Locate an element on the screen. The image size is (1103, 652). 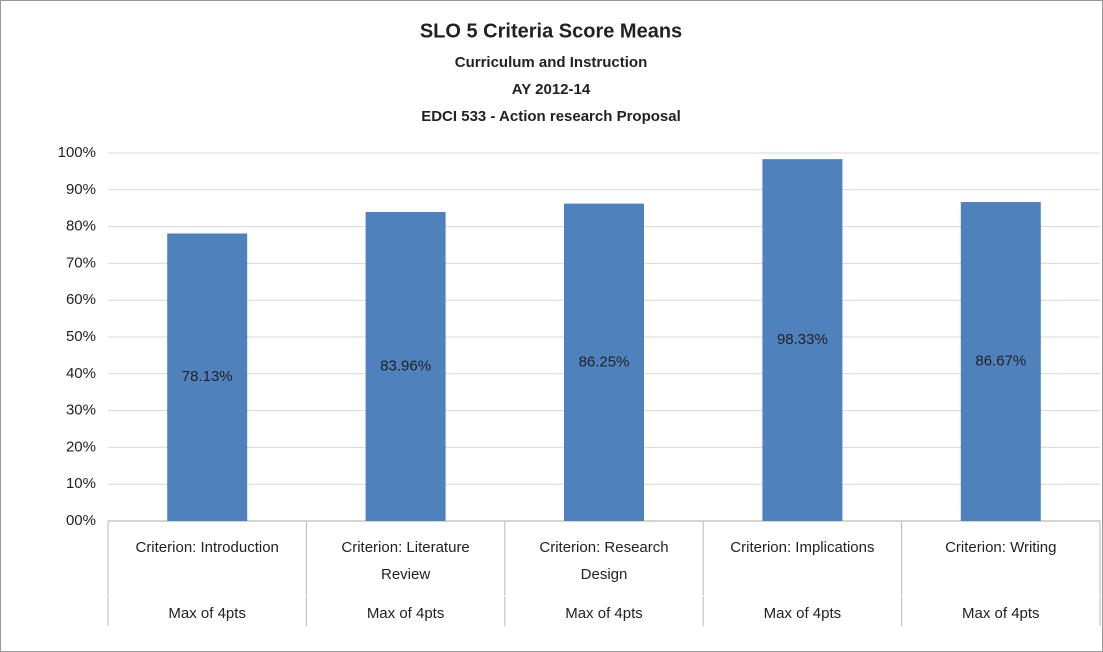
y-tick-label: 60% is located at coordinates (81, 299).